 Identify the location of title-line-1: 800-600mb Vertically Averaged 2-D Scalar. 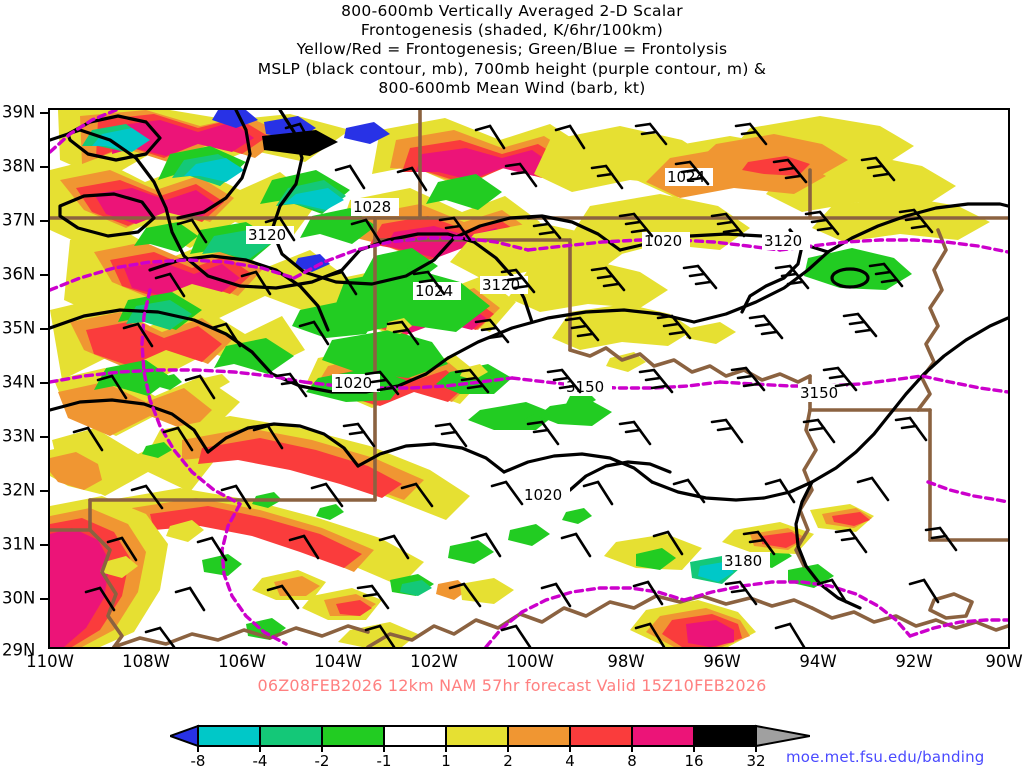
(512, 11).